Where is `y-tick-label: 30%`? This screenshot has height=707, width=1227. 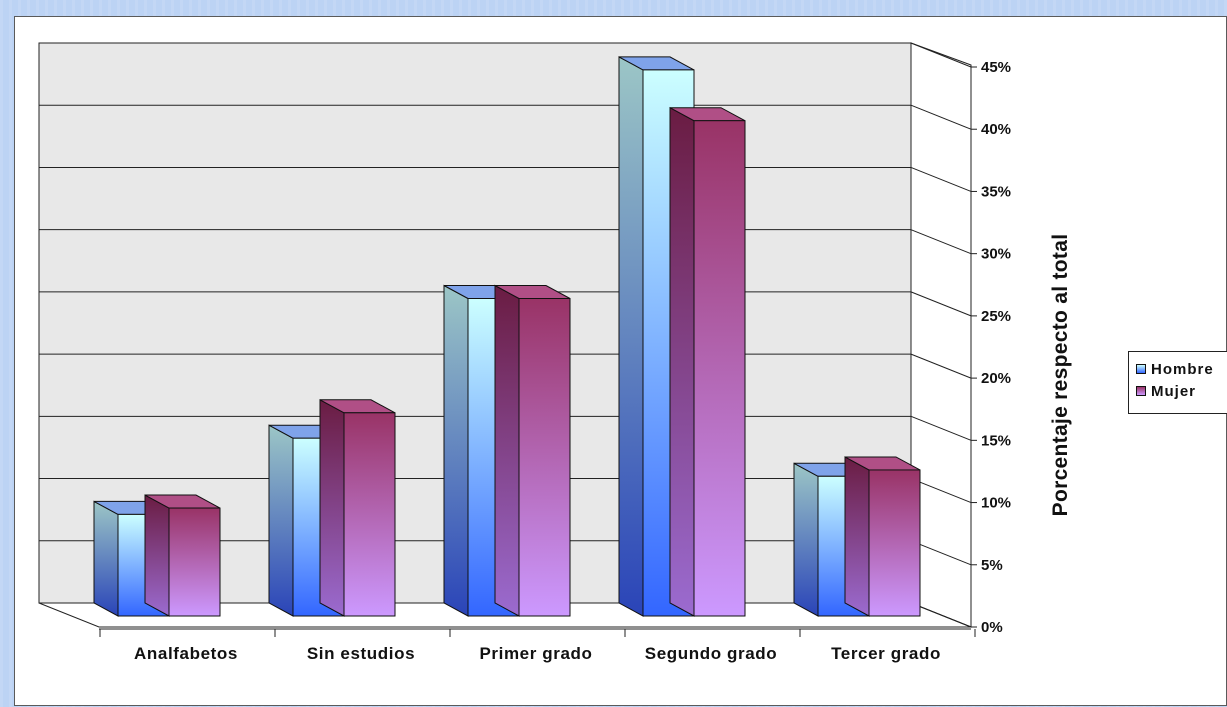
y-tick-label: 30% is located at coordinates (996, 254).